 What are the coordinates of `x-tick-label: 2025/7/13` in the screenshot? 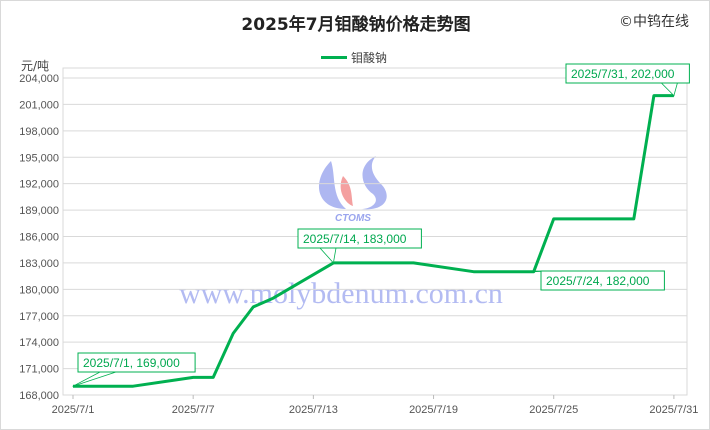 It's located at (313, 410).